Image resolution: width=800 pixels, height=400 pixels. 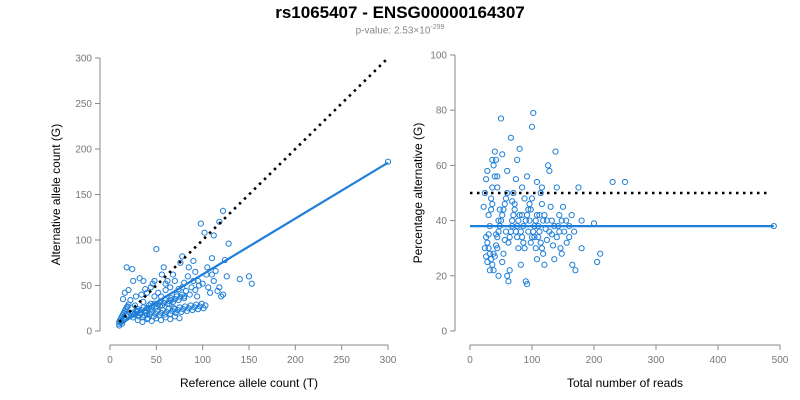 I want to click on left-panel-y-axis-label: Alternative allele count (G), so click(x=56, y=194).